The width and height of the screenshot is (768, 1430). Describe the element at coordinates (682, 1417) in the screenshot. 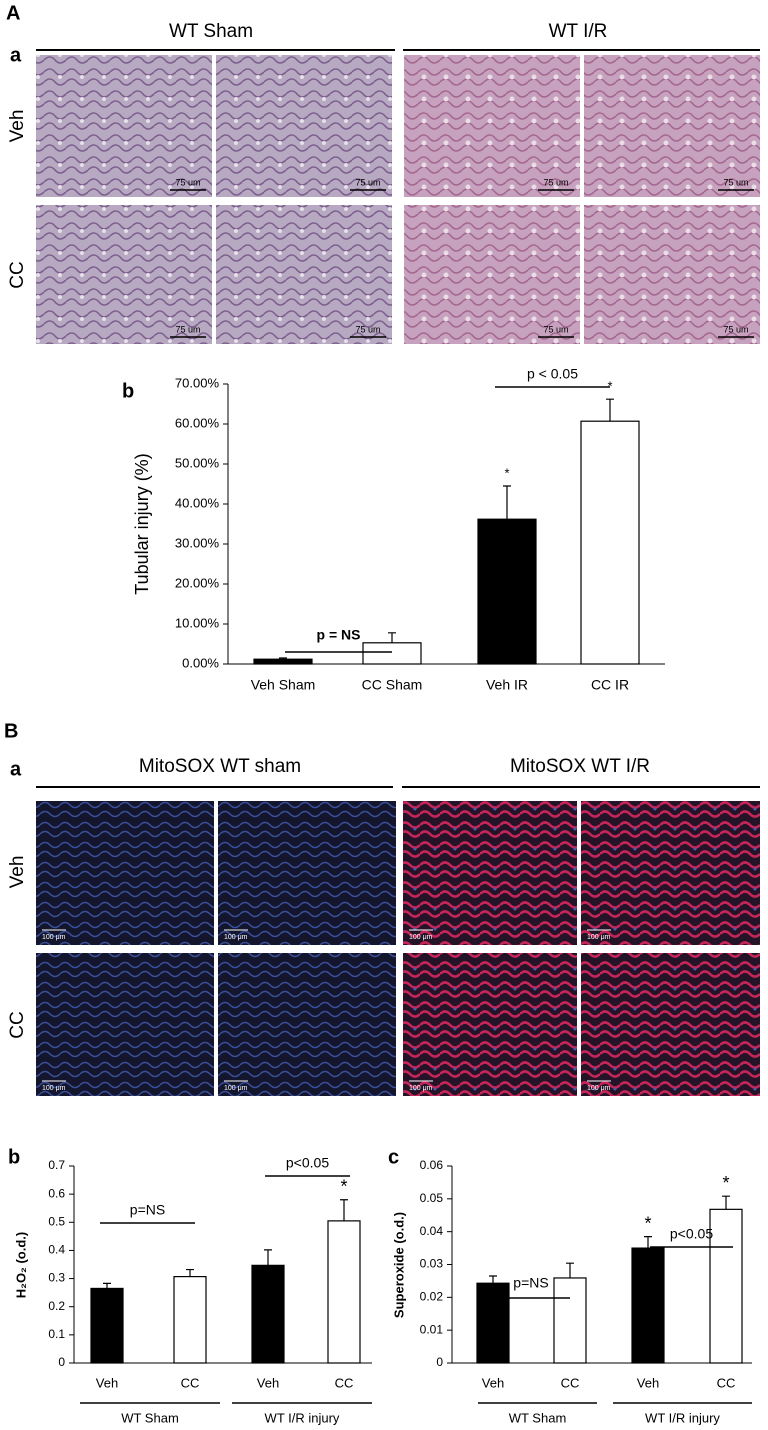

I see `group-label: WT I/R injury` at that location.